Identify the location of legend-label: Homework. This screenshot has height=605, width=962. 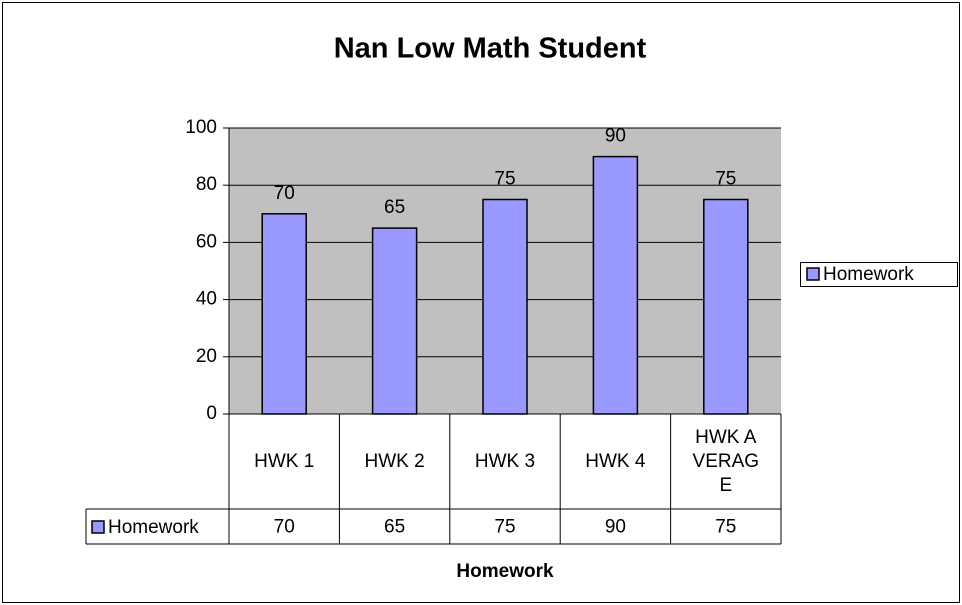
(868, 274).